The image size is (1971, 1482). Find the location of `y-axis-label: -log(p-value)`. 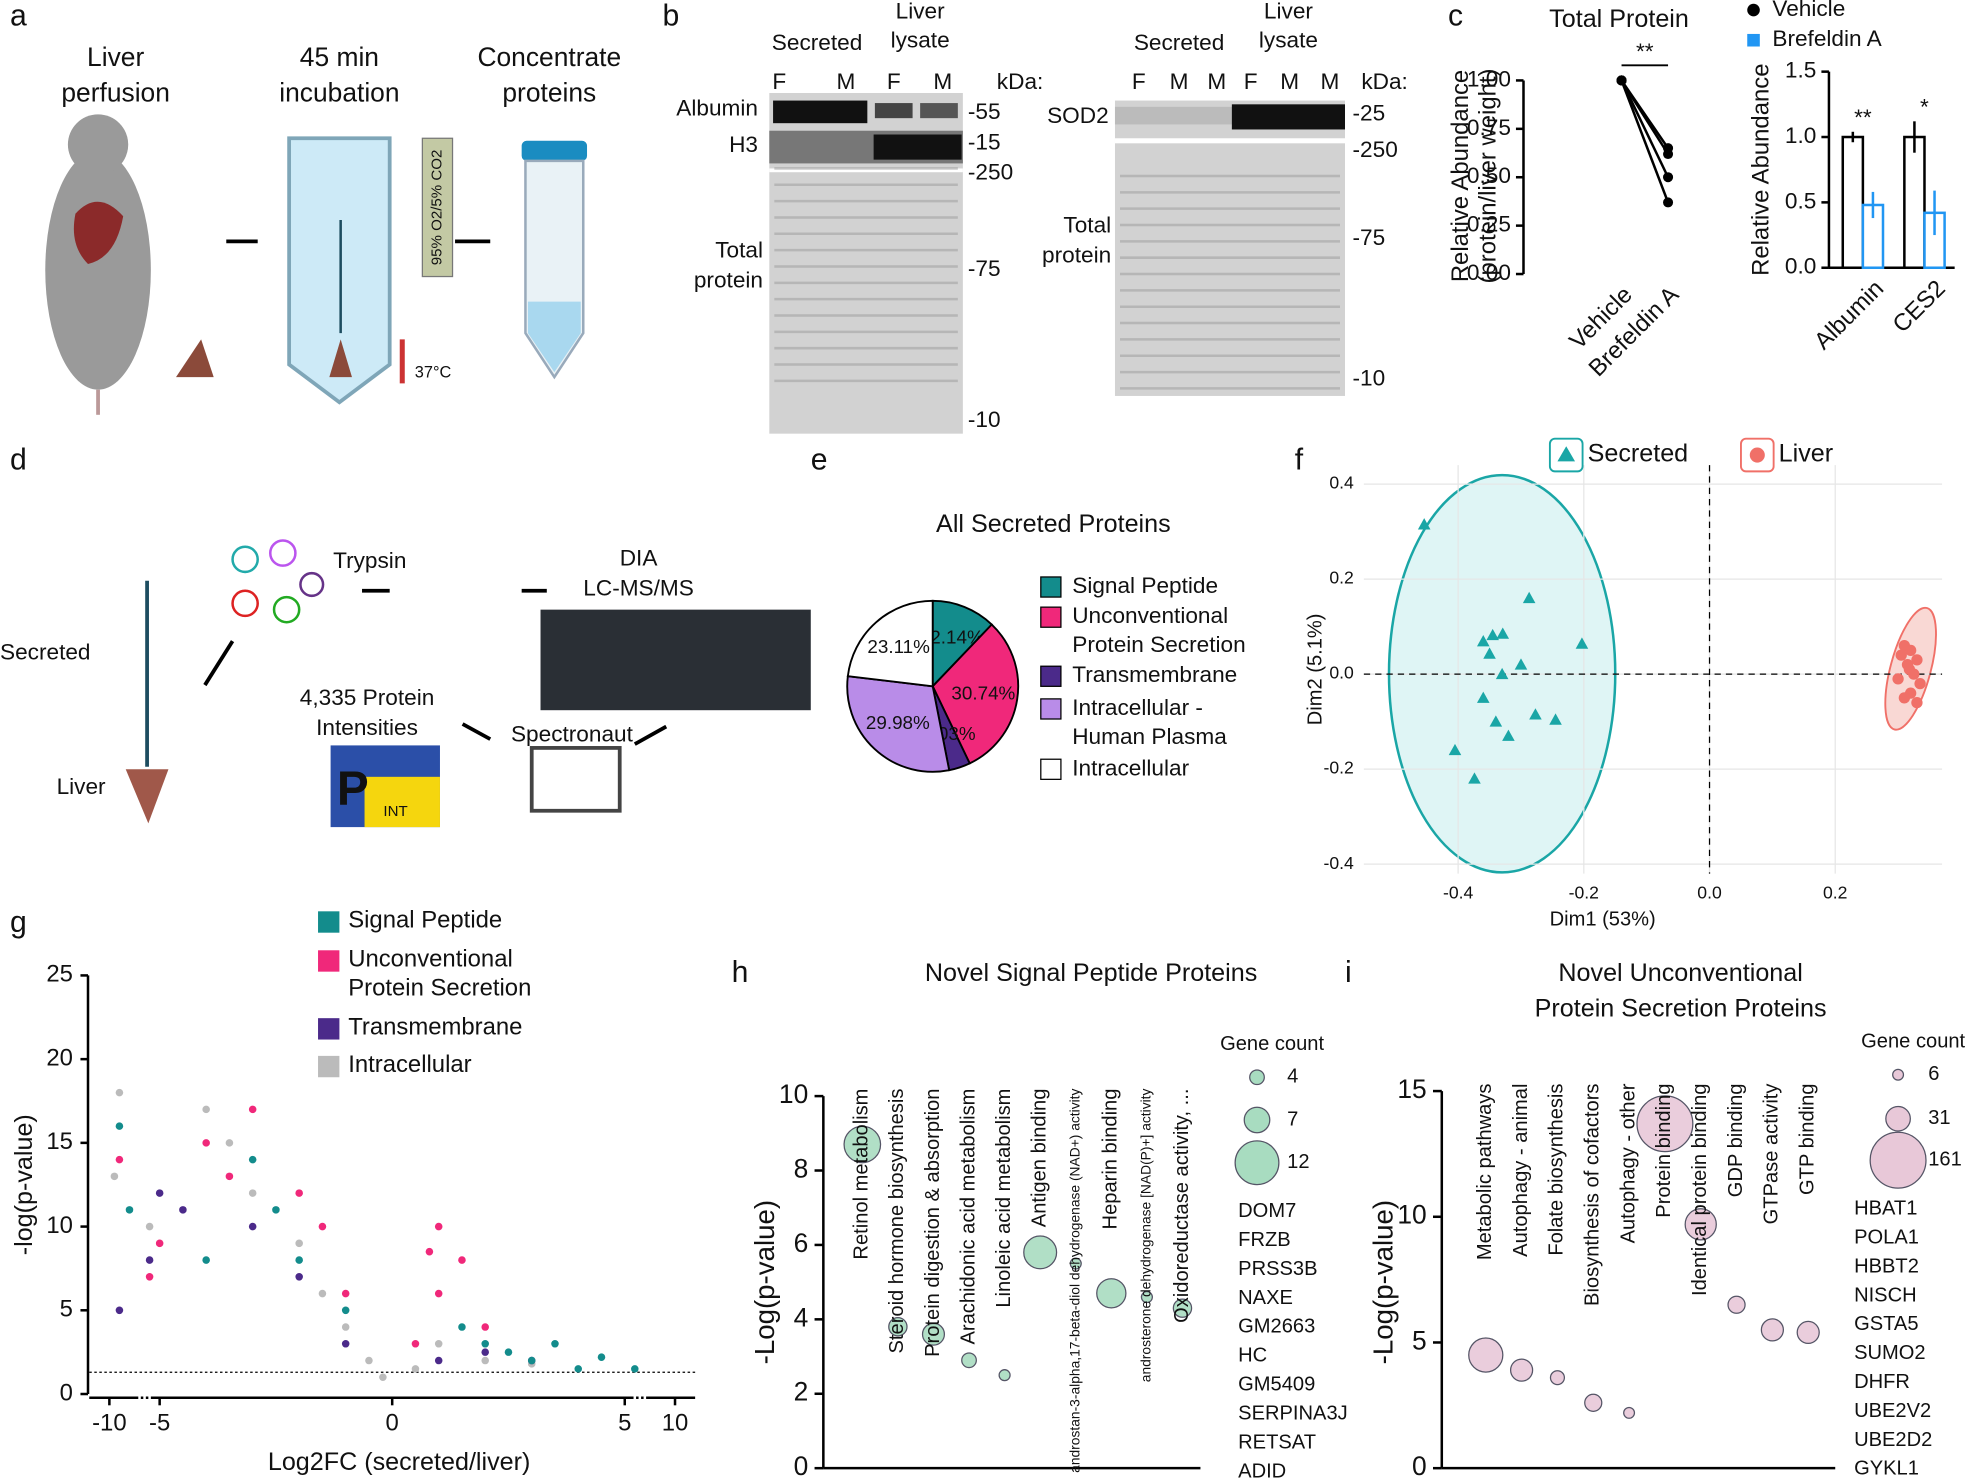

y-axis-label: -log(p-value) is located at coordinates (24, 1184).